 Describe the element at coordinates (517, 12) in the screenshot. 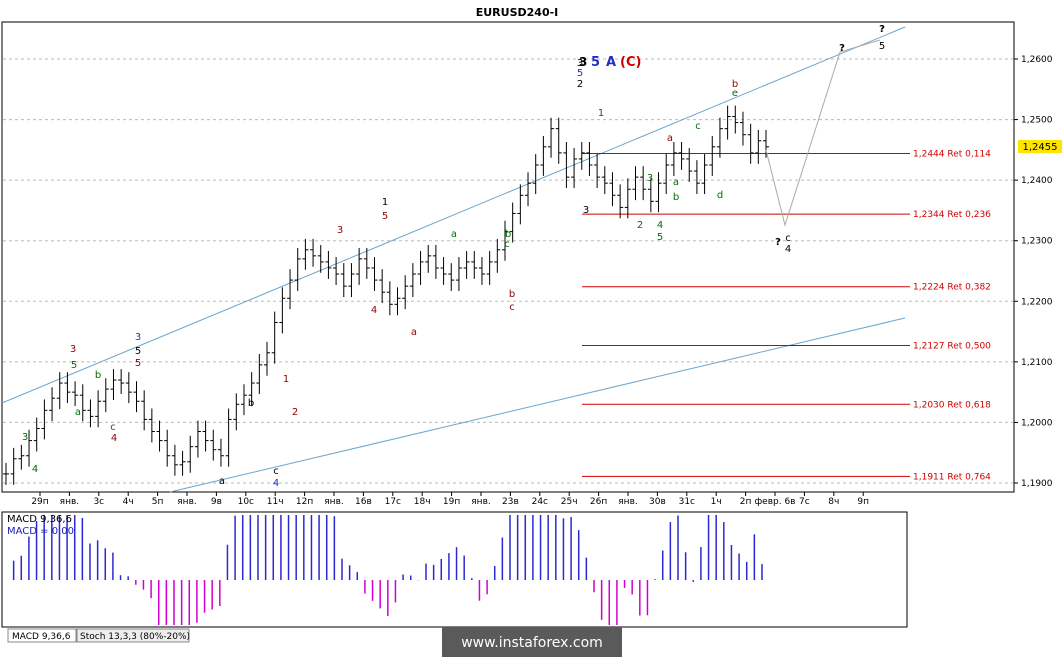

I see `chart-title: EURUSD240-I` at that location.